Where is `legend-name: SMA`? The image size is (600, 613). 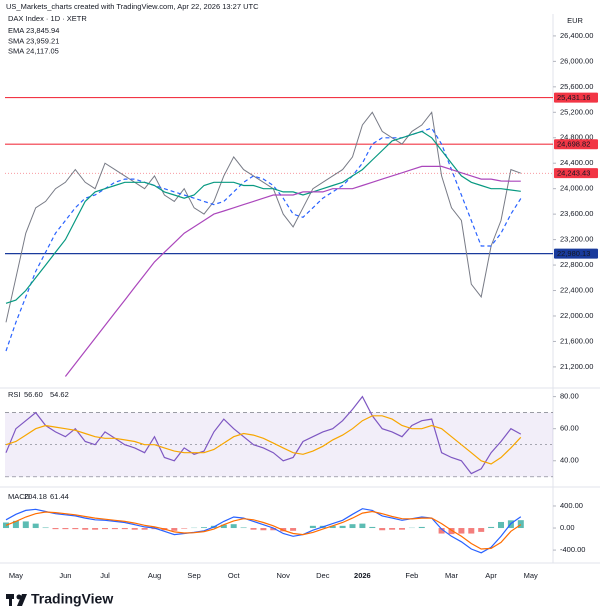 legend-name: SMA is located at coordinates (16, 51).